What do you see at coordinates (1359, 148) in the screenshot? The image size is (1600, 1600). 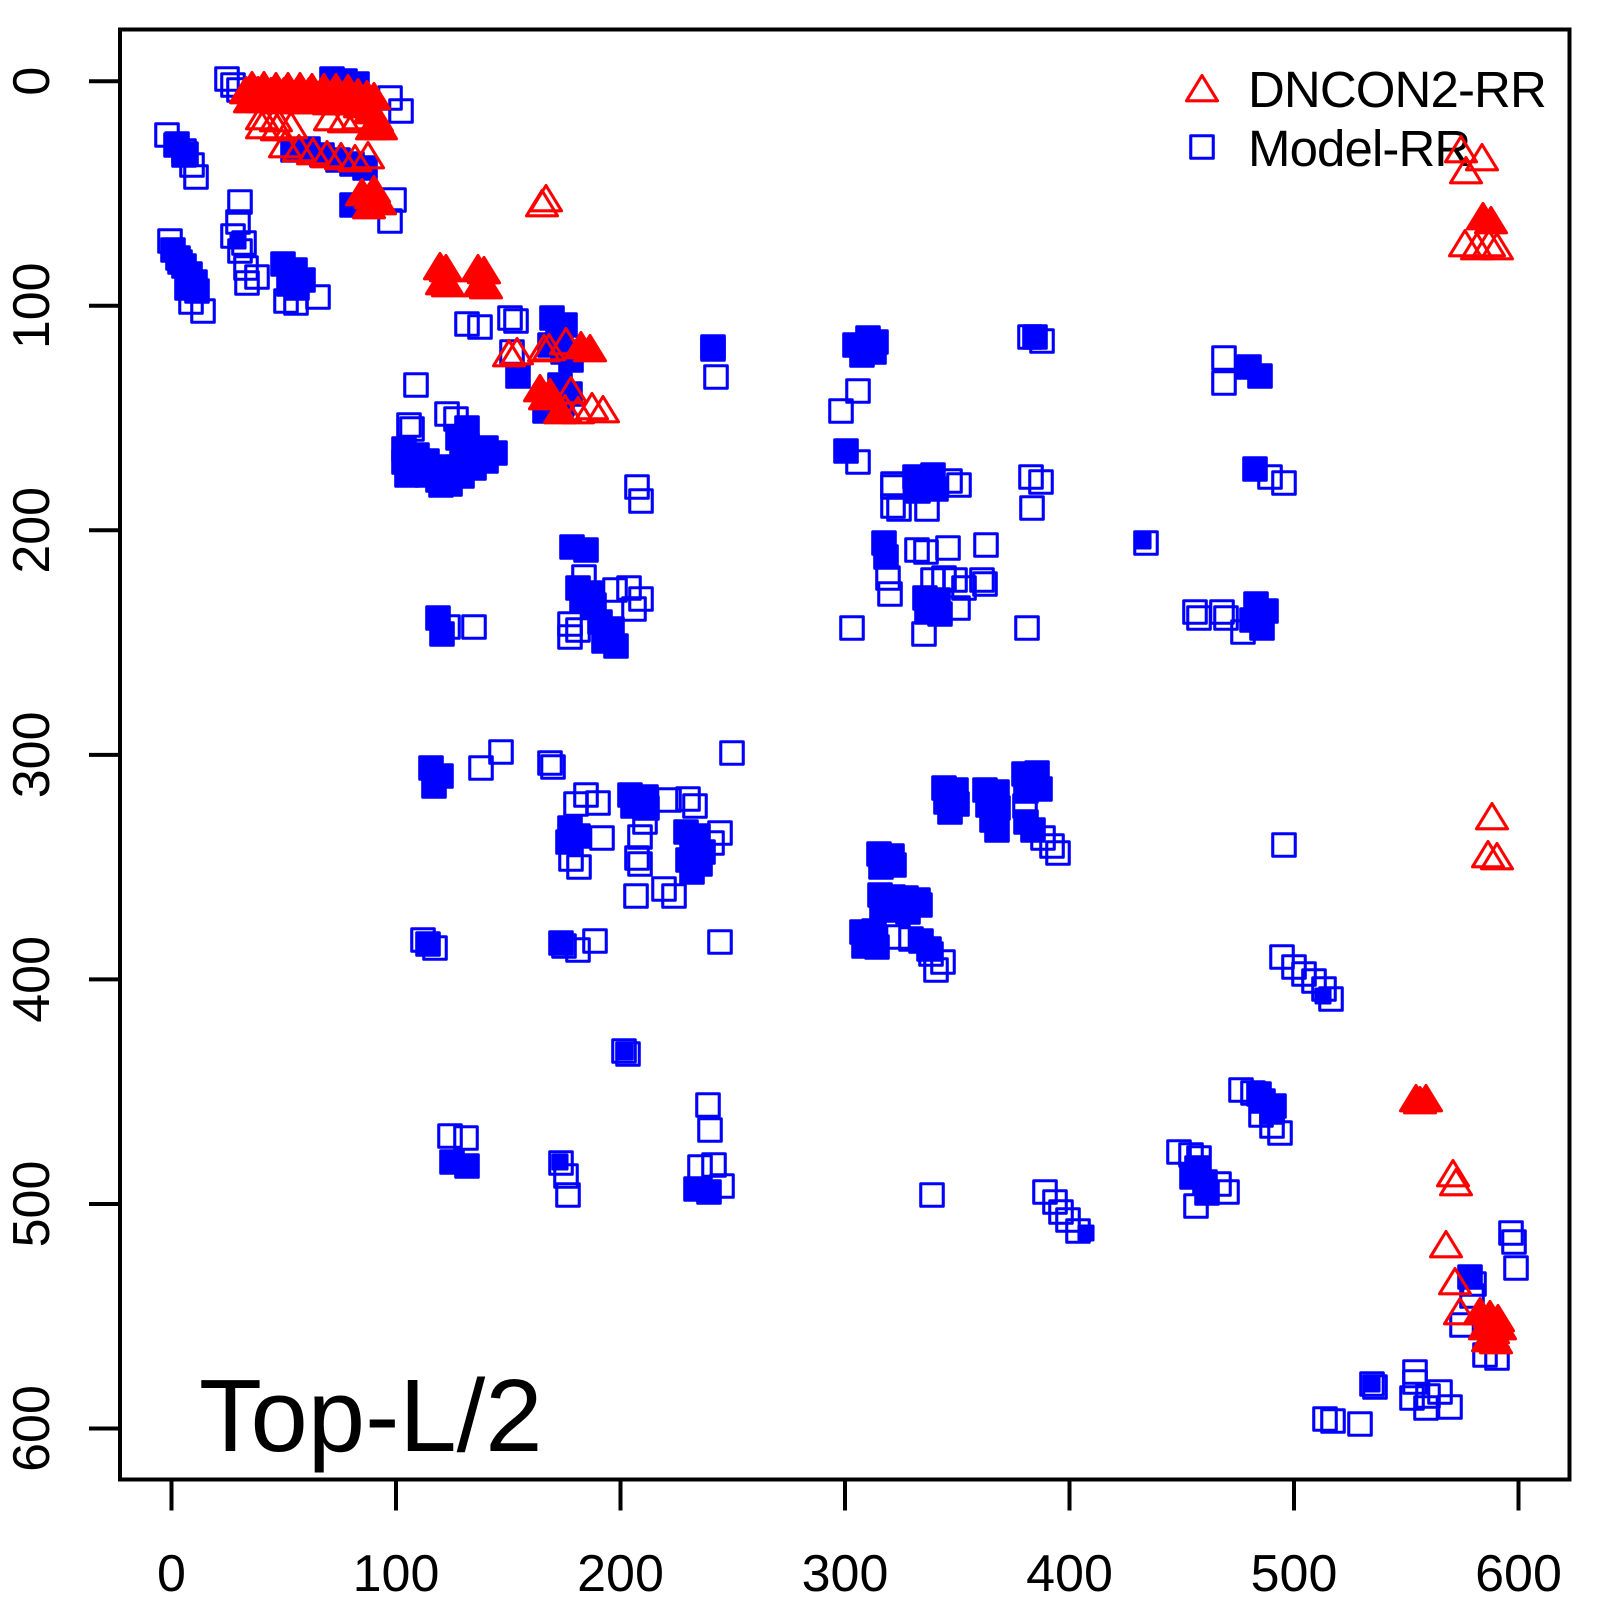 I see `svg-text: Model-RR` at bounding box center [1359, 148].